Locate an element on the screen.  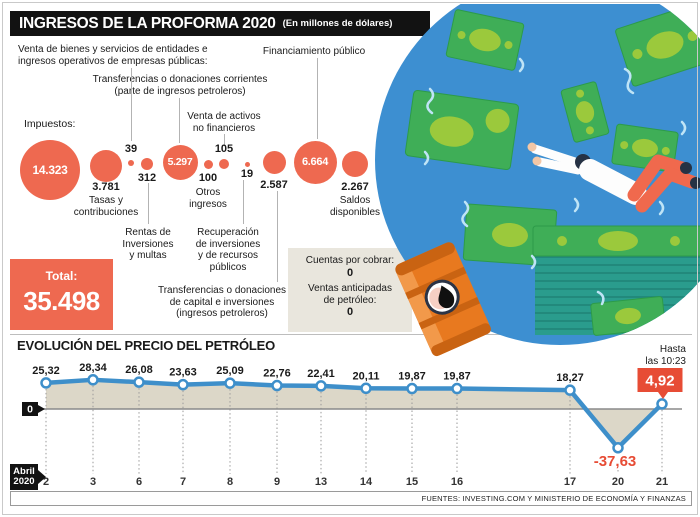
zero-tag-label: 0 is located at coordinates (30, 410).